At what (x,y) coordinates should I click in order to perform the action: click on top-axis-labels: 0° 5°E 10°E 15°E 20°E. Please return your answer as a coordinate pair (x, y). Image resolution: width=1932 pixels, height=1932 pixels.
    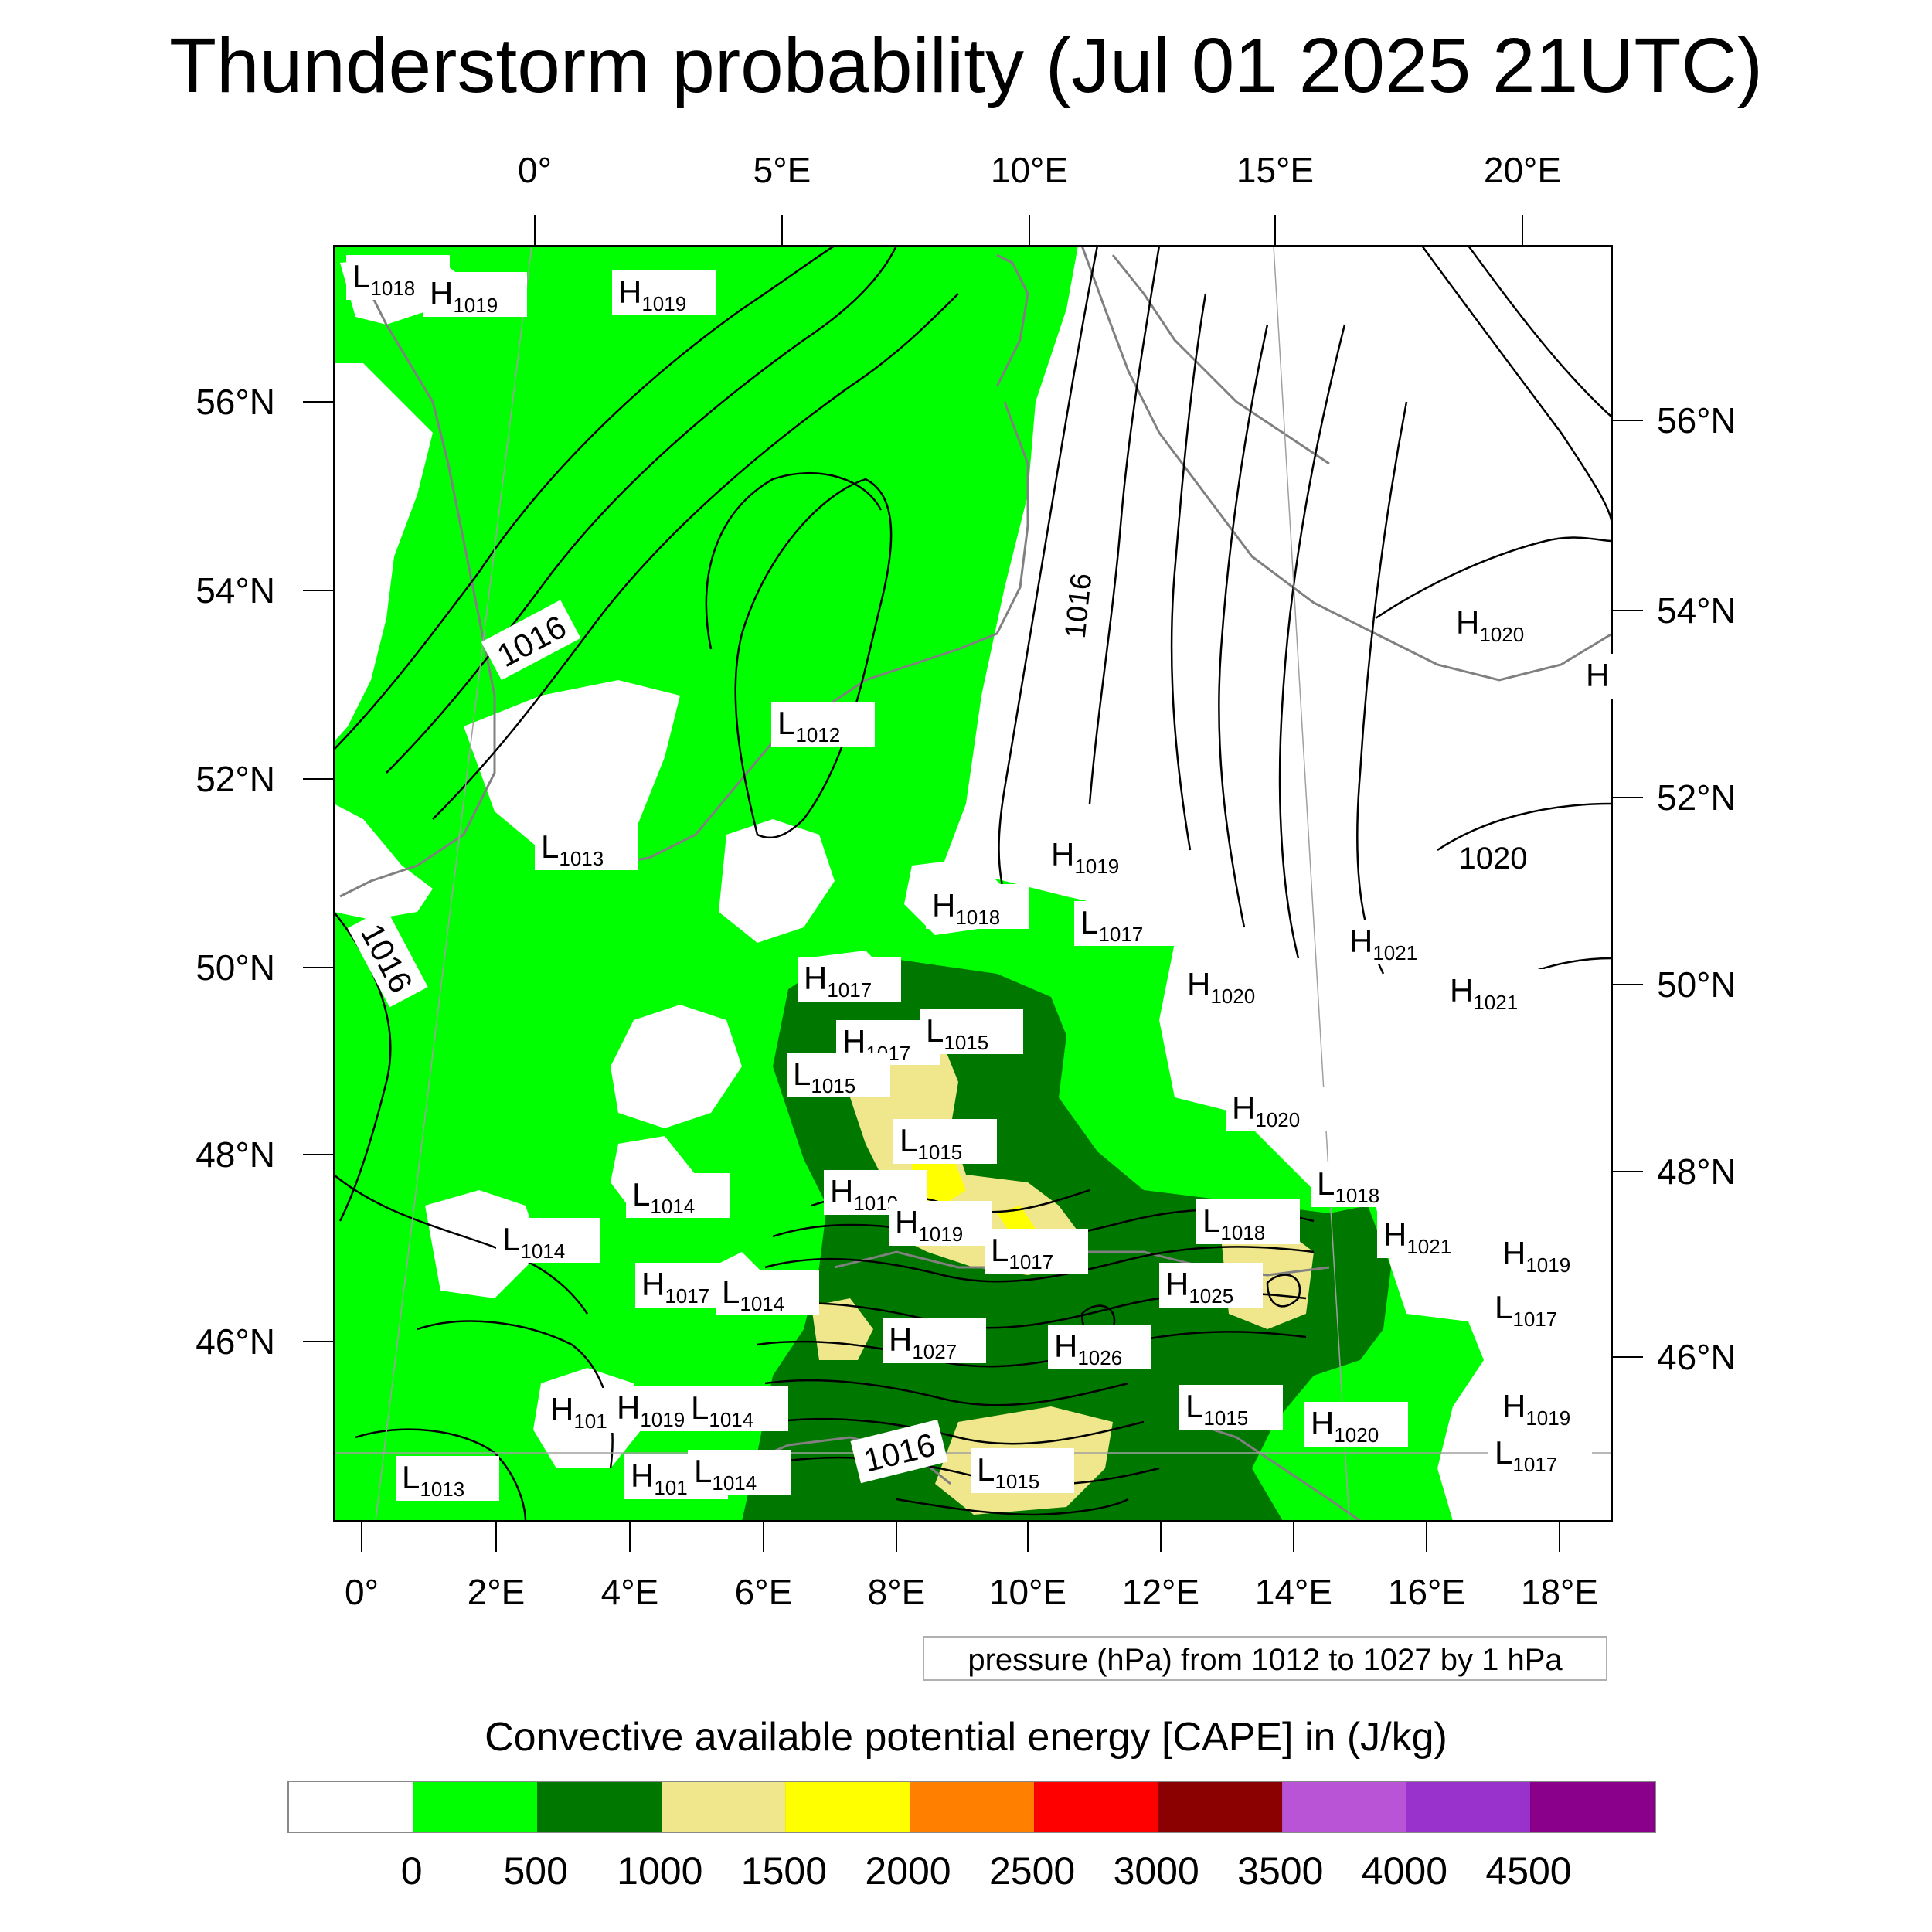
    Looking at the image, I should click on (1040, 170).